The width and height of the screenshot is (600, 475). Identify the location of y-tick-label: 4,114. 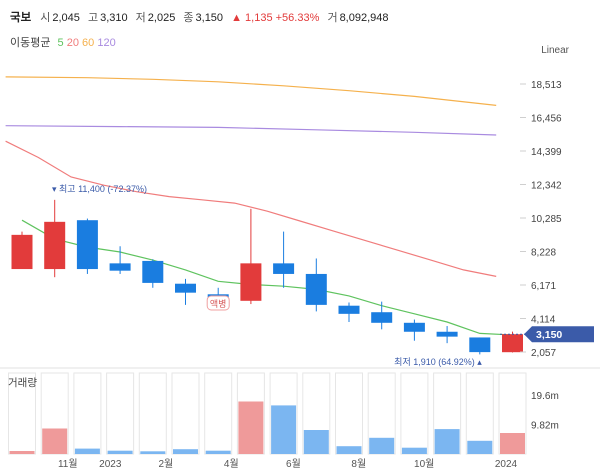
(543, 320).